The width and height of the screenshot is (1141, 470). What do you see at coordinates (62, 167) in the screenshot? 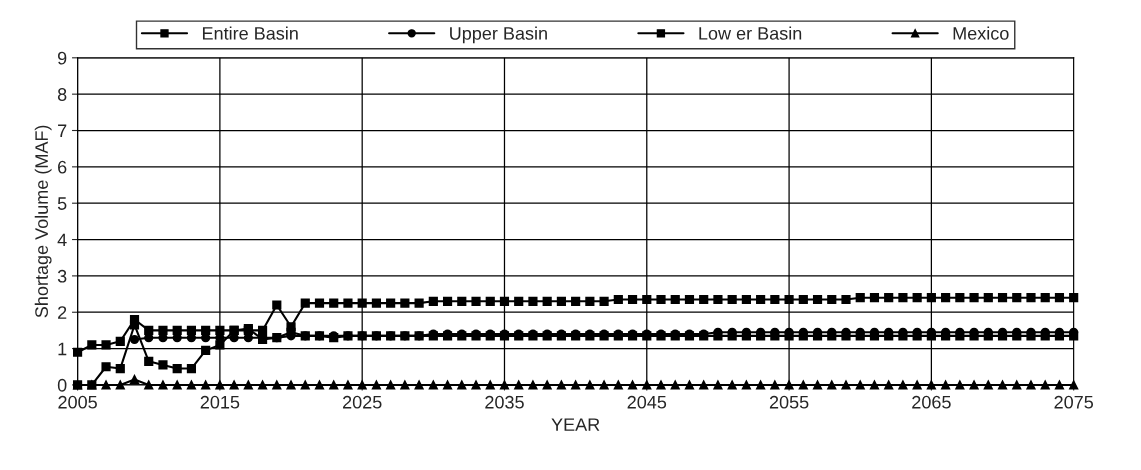
I see `y-tick-label: 6` at bounding box center [62, 167].